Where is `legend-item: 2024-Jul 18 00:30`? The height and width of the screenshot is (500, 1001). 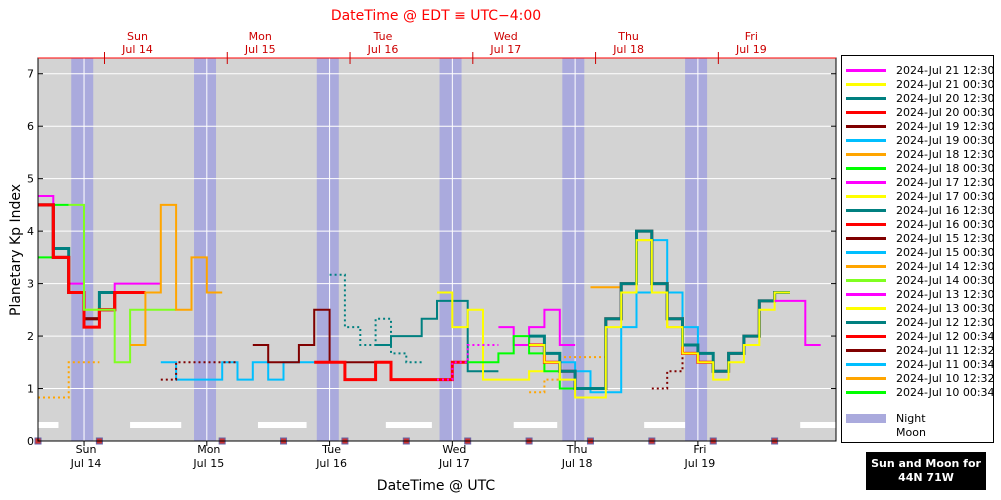
legend-item: 2024-Jul 18 00:30 is located at coordinates (920, 168).